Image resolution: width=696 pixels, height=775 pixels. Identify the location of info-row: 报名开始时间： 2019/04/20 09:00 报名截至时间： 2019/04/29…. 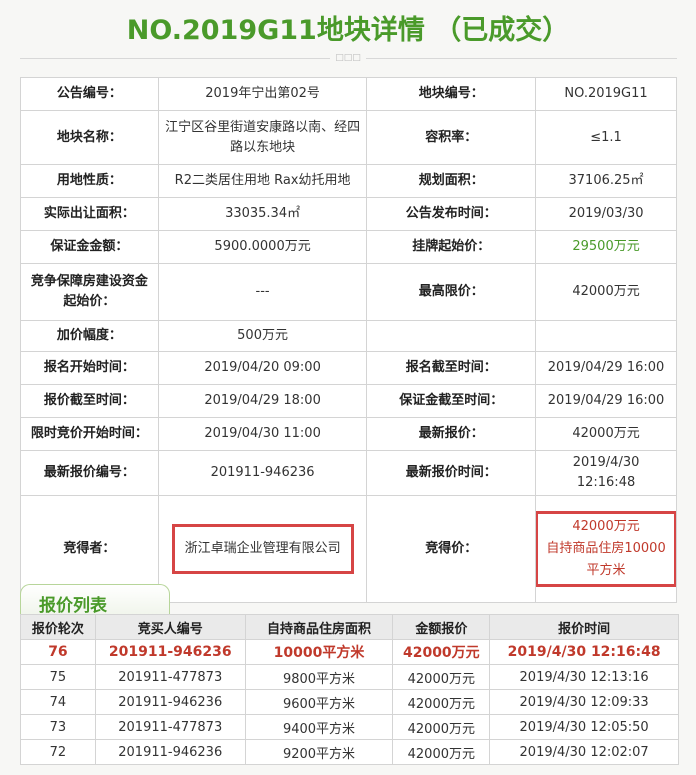
(348, 368).